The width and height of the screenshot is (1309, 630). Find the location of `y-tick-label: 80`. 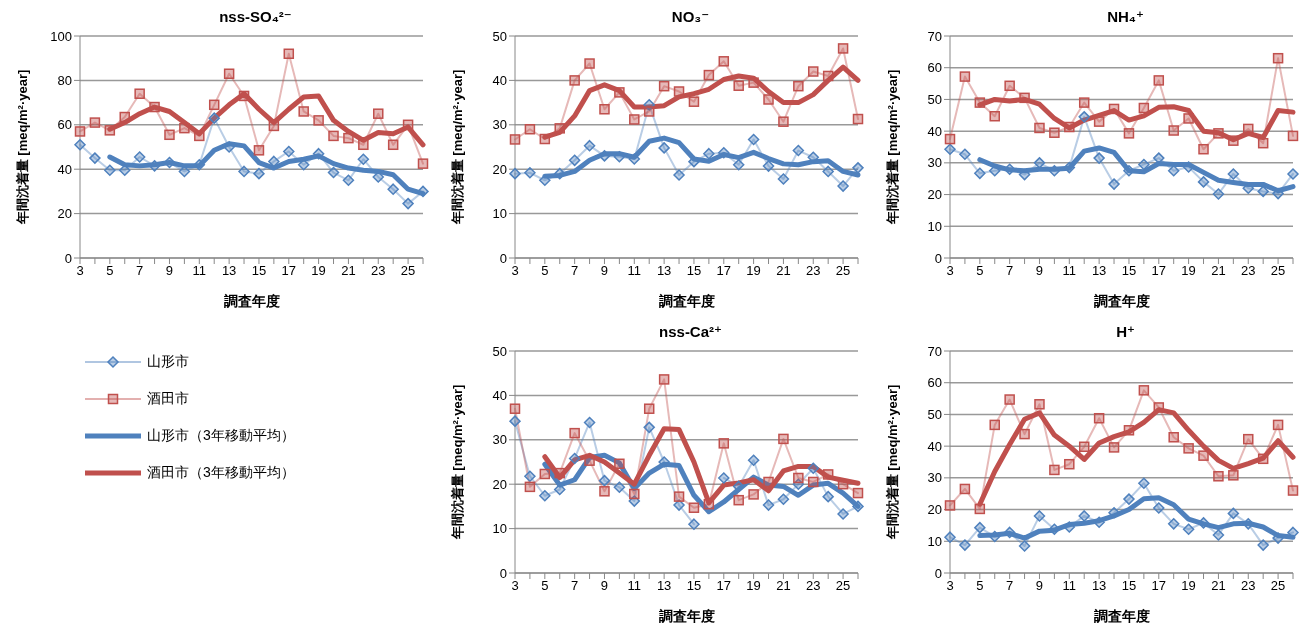

y-tick-label: 80 is located at coordinates (64, 81).